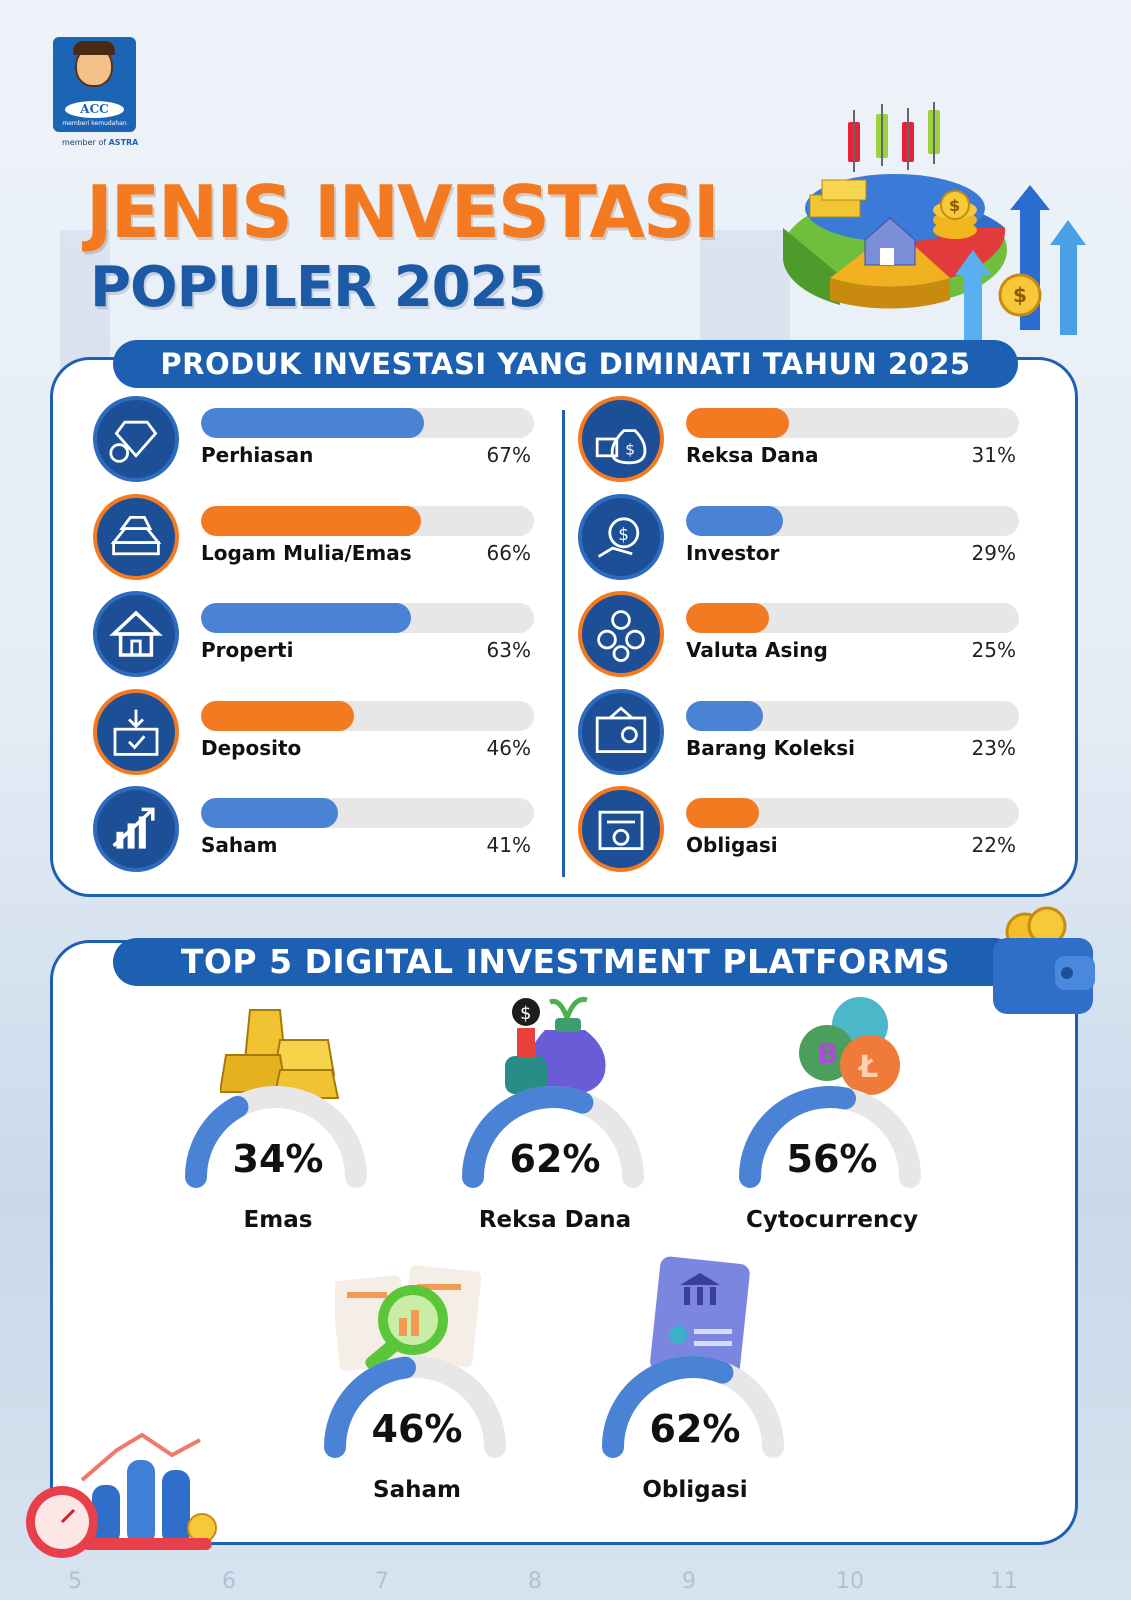 This screenshot has height=1600, width=1131. I want to click on deposit-icon, so click(136, 731).